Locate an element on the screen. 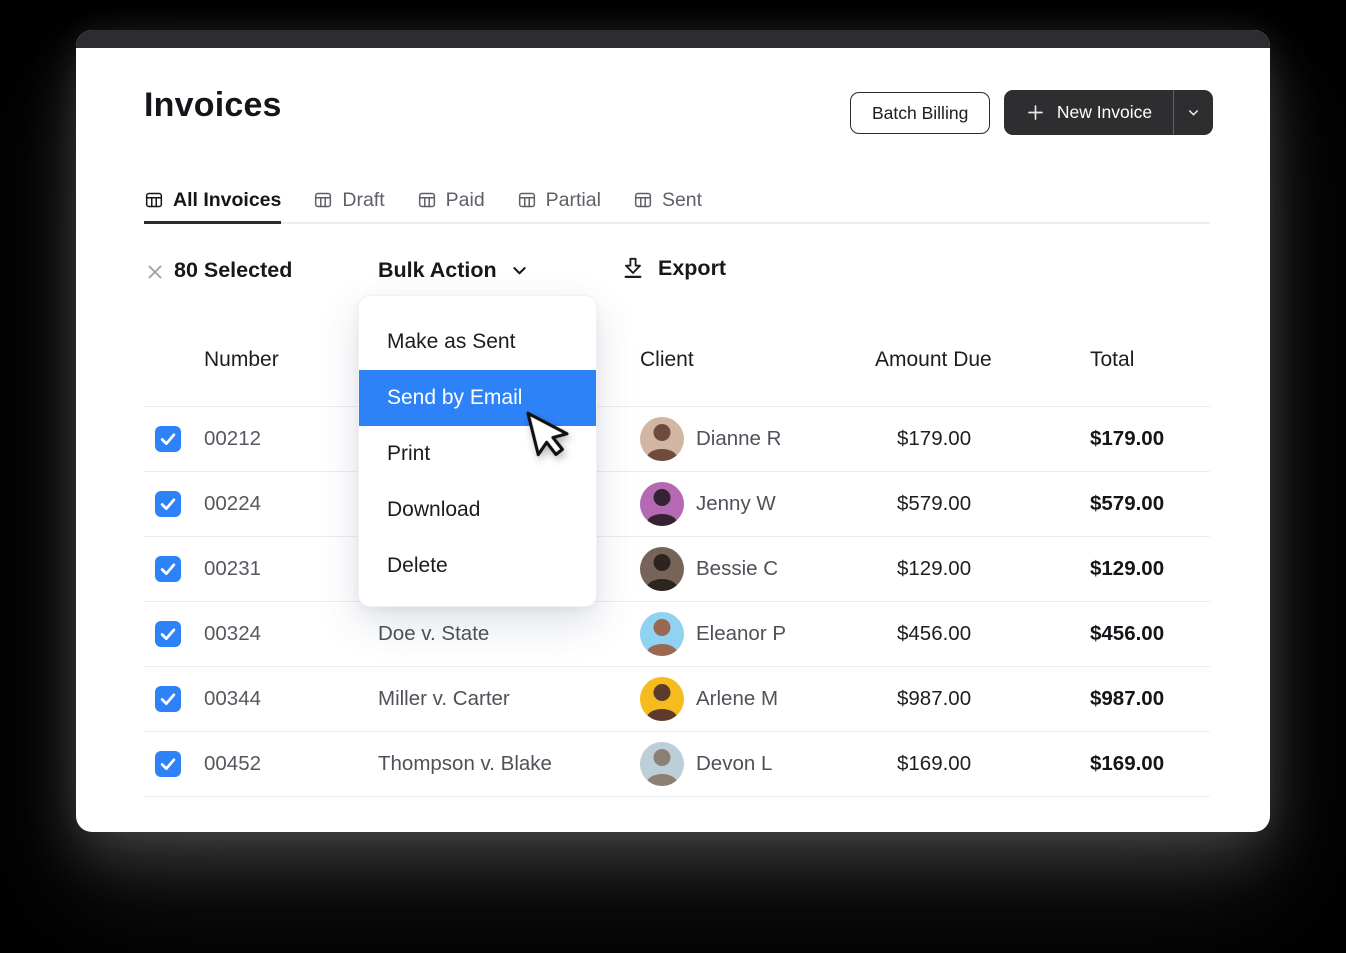  tab-partial: Partial is located at coordinates (559, 200).